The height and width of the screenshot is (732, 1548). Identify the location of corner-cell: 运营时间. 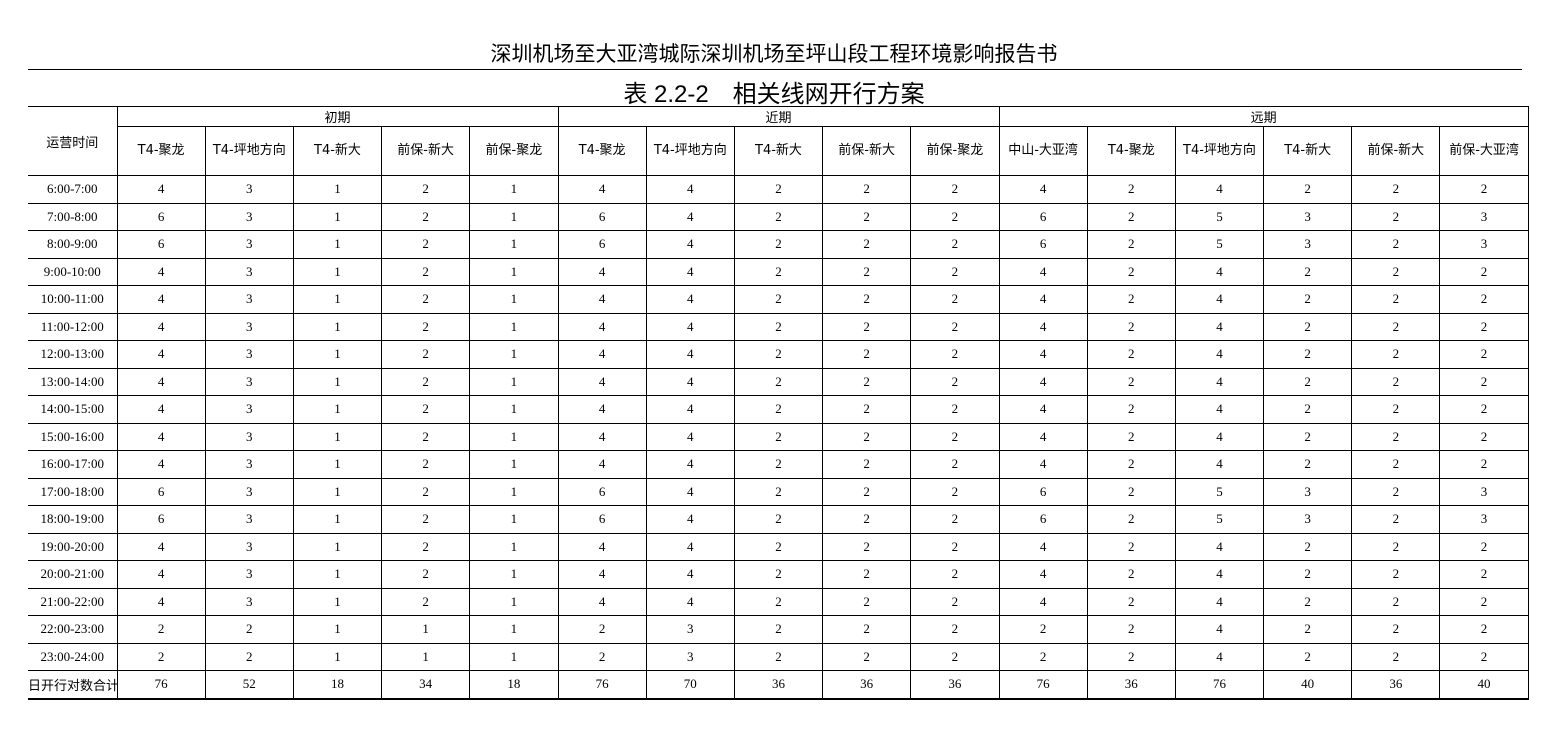
(73, 141).